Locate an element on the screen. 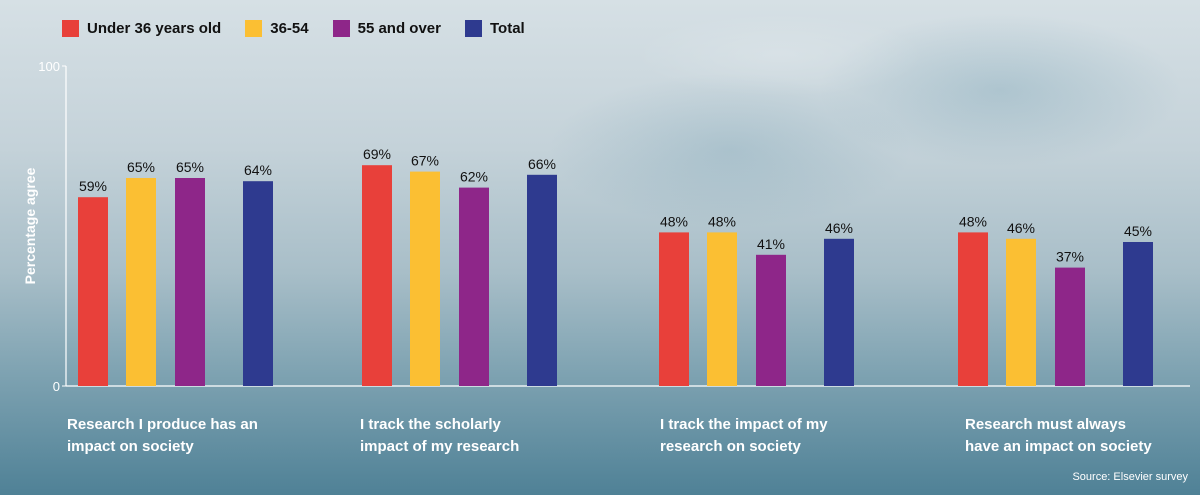 The width and height of the screenshot is (1200, 495). y-tick-label: 0 is located at coordinates (56, 386).